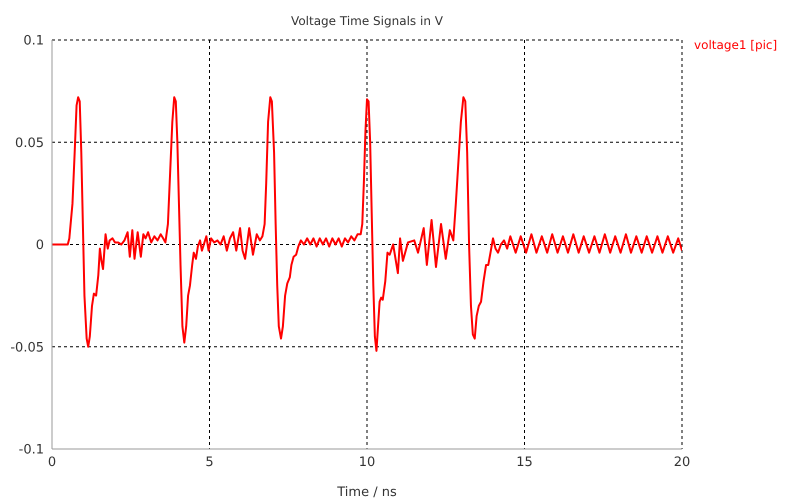 This screenshot has width=790, height=503. Describe the element at coordinates (27, 348) in the screenshot. I see `y-tick-label: -0.05` at that location.